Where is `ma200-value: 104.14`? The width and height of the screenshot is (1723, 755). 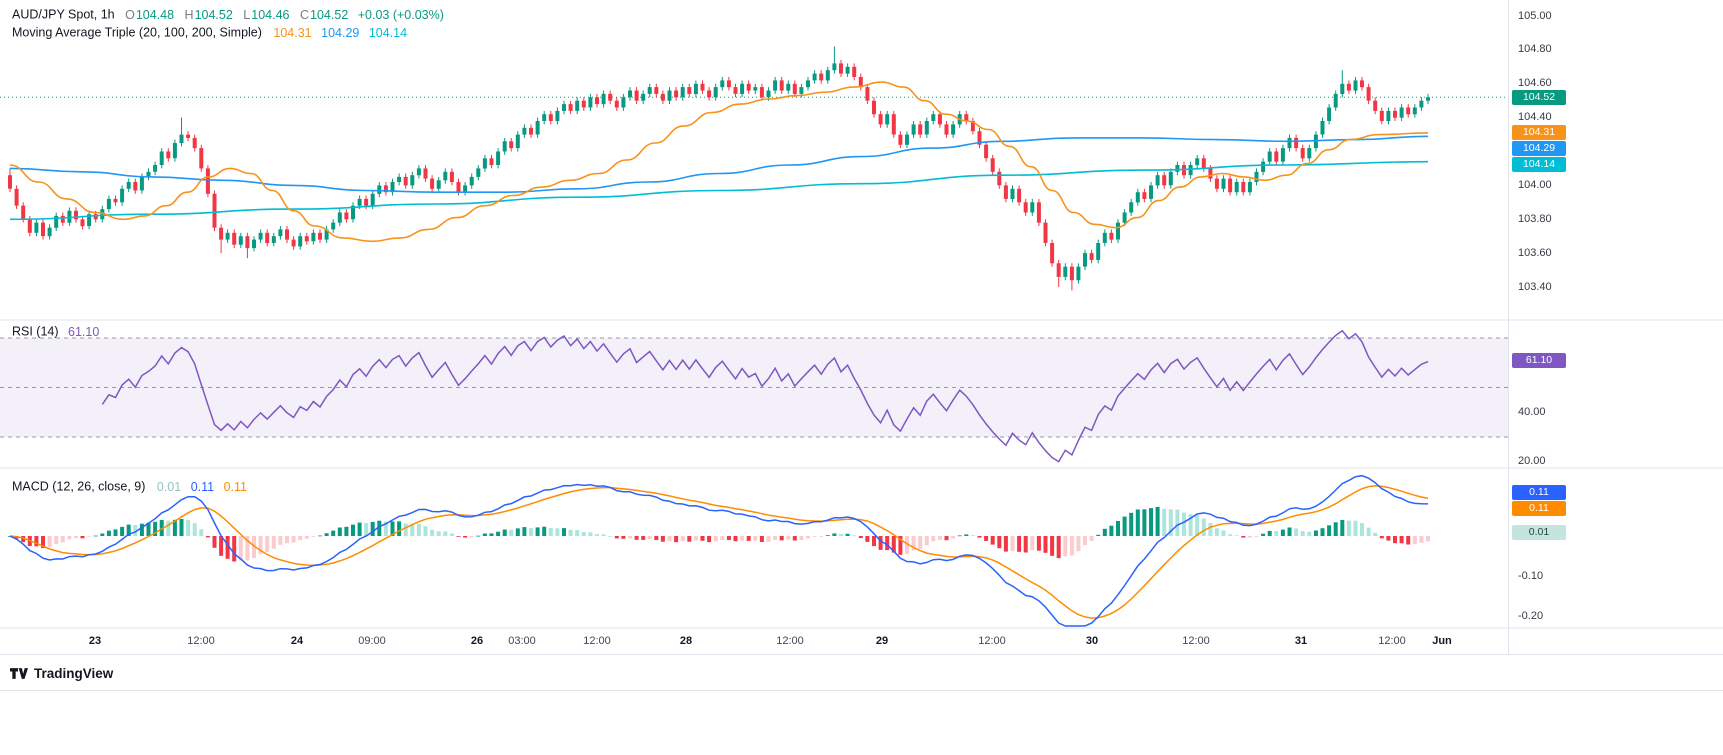
ma200-value: 104.14 is located at coordinates (388, 32).